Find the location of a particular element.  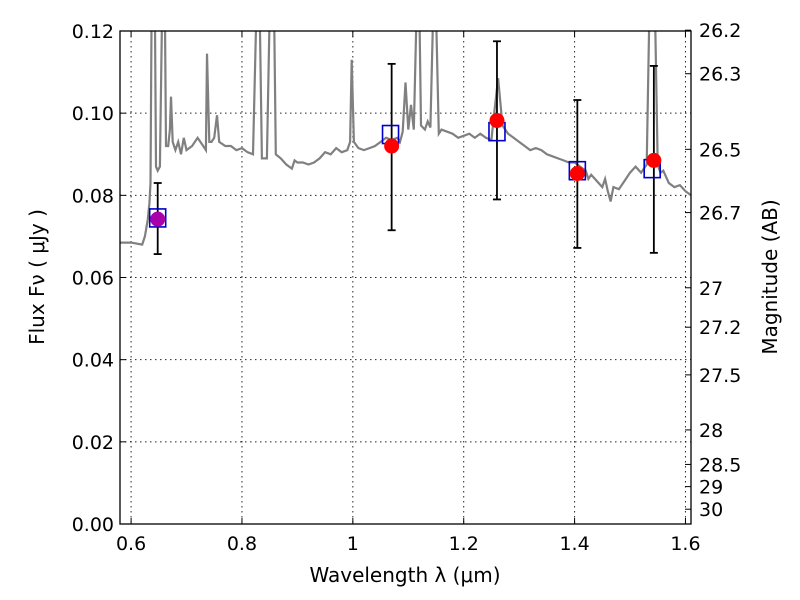

y-tick-label: 0.06 is located at coordinates (93, 279).